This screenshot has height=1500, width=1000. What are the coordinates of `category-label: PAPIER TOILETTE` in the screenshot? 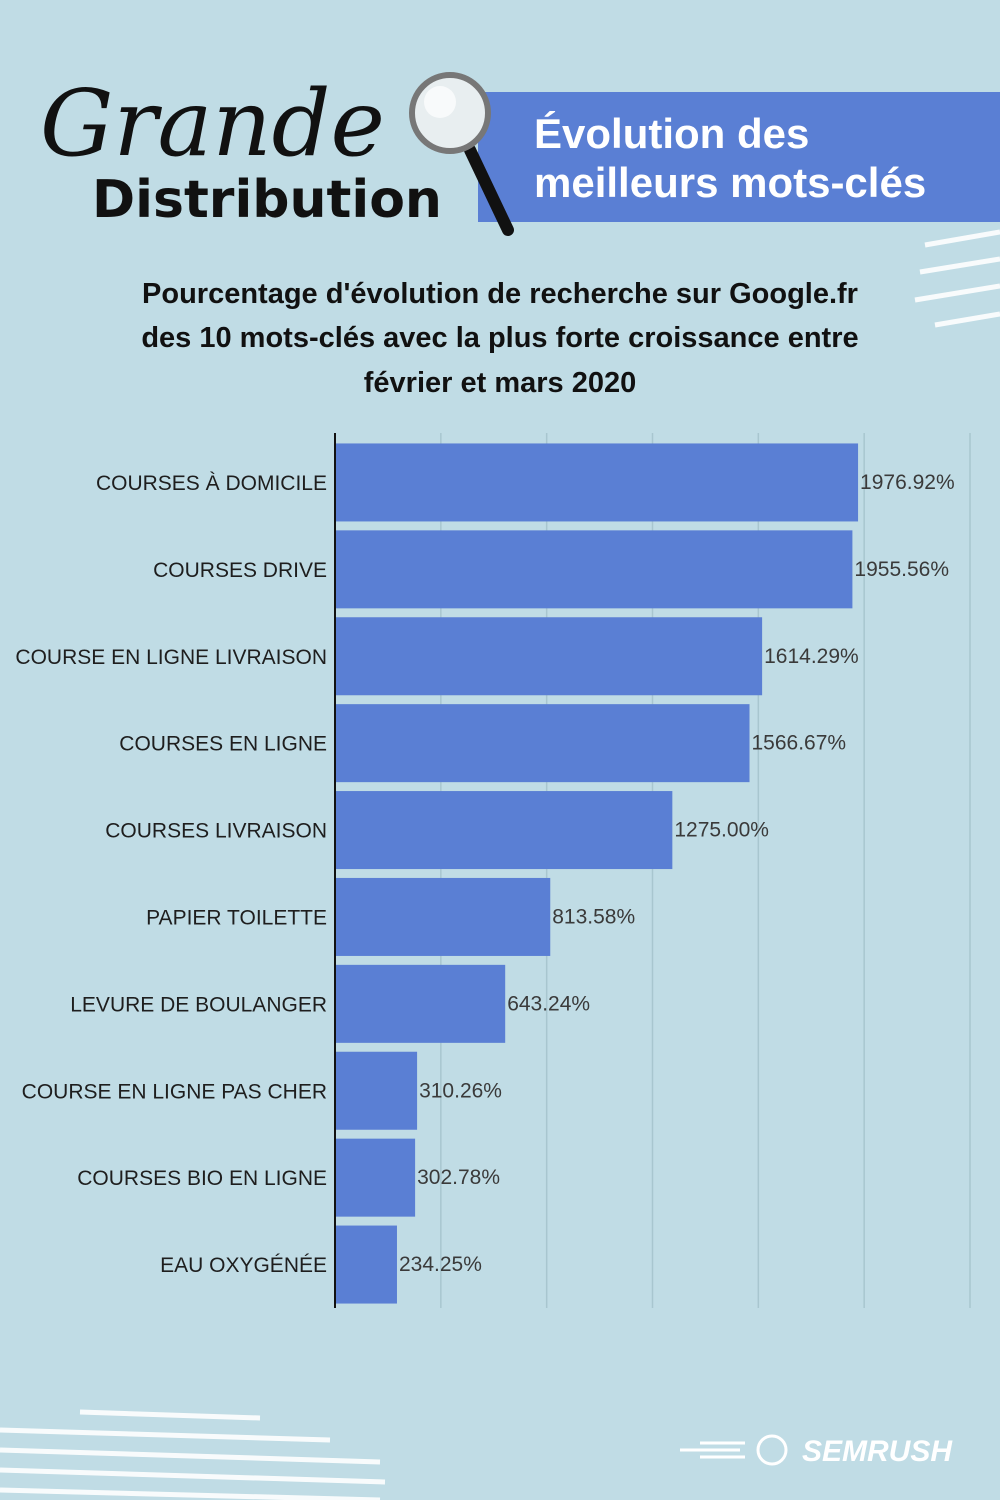 It's located at (236, 917).